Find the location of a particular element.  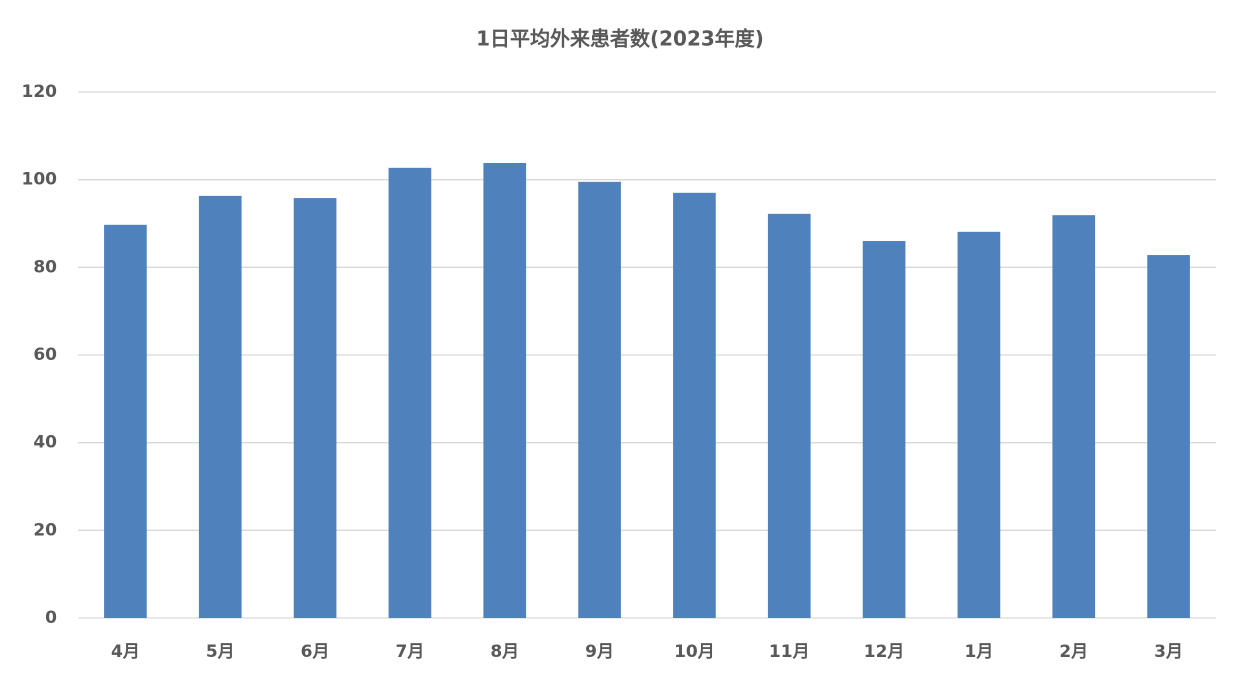

x-tick-label: 4月 is located at coordinates (125, 652).